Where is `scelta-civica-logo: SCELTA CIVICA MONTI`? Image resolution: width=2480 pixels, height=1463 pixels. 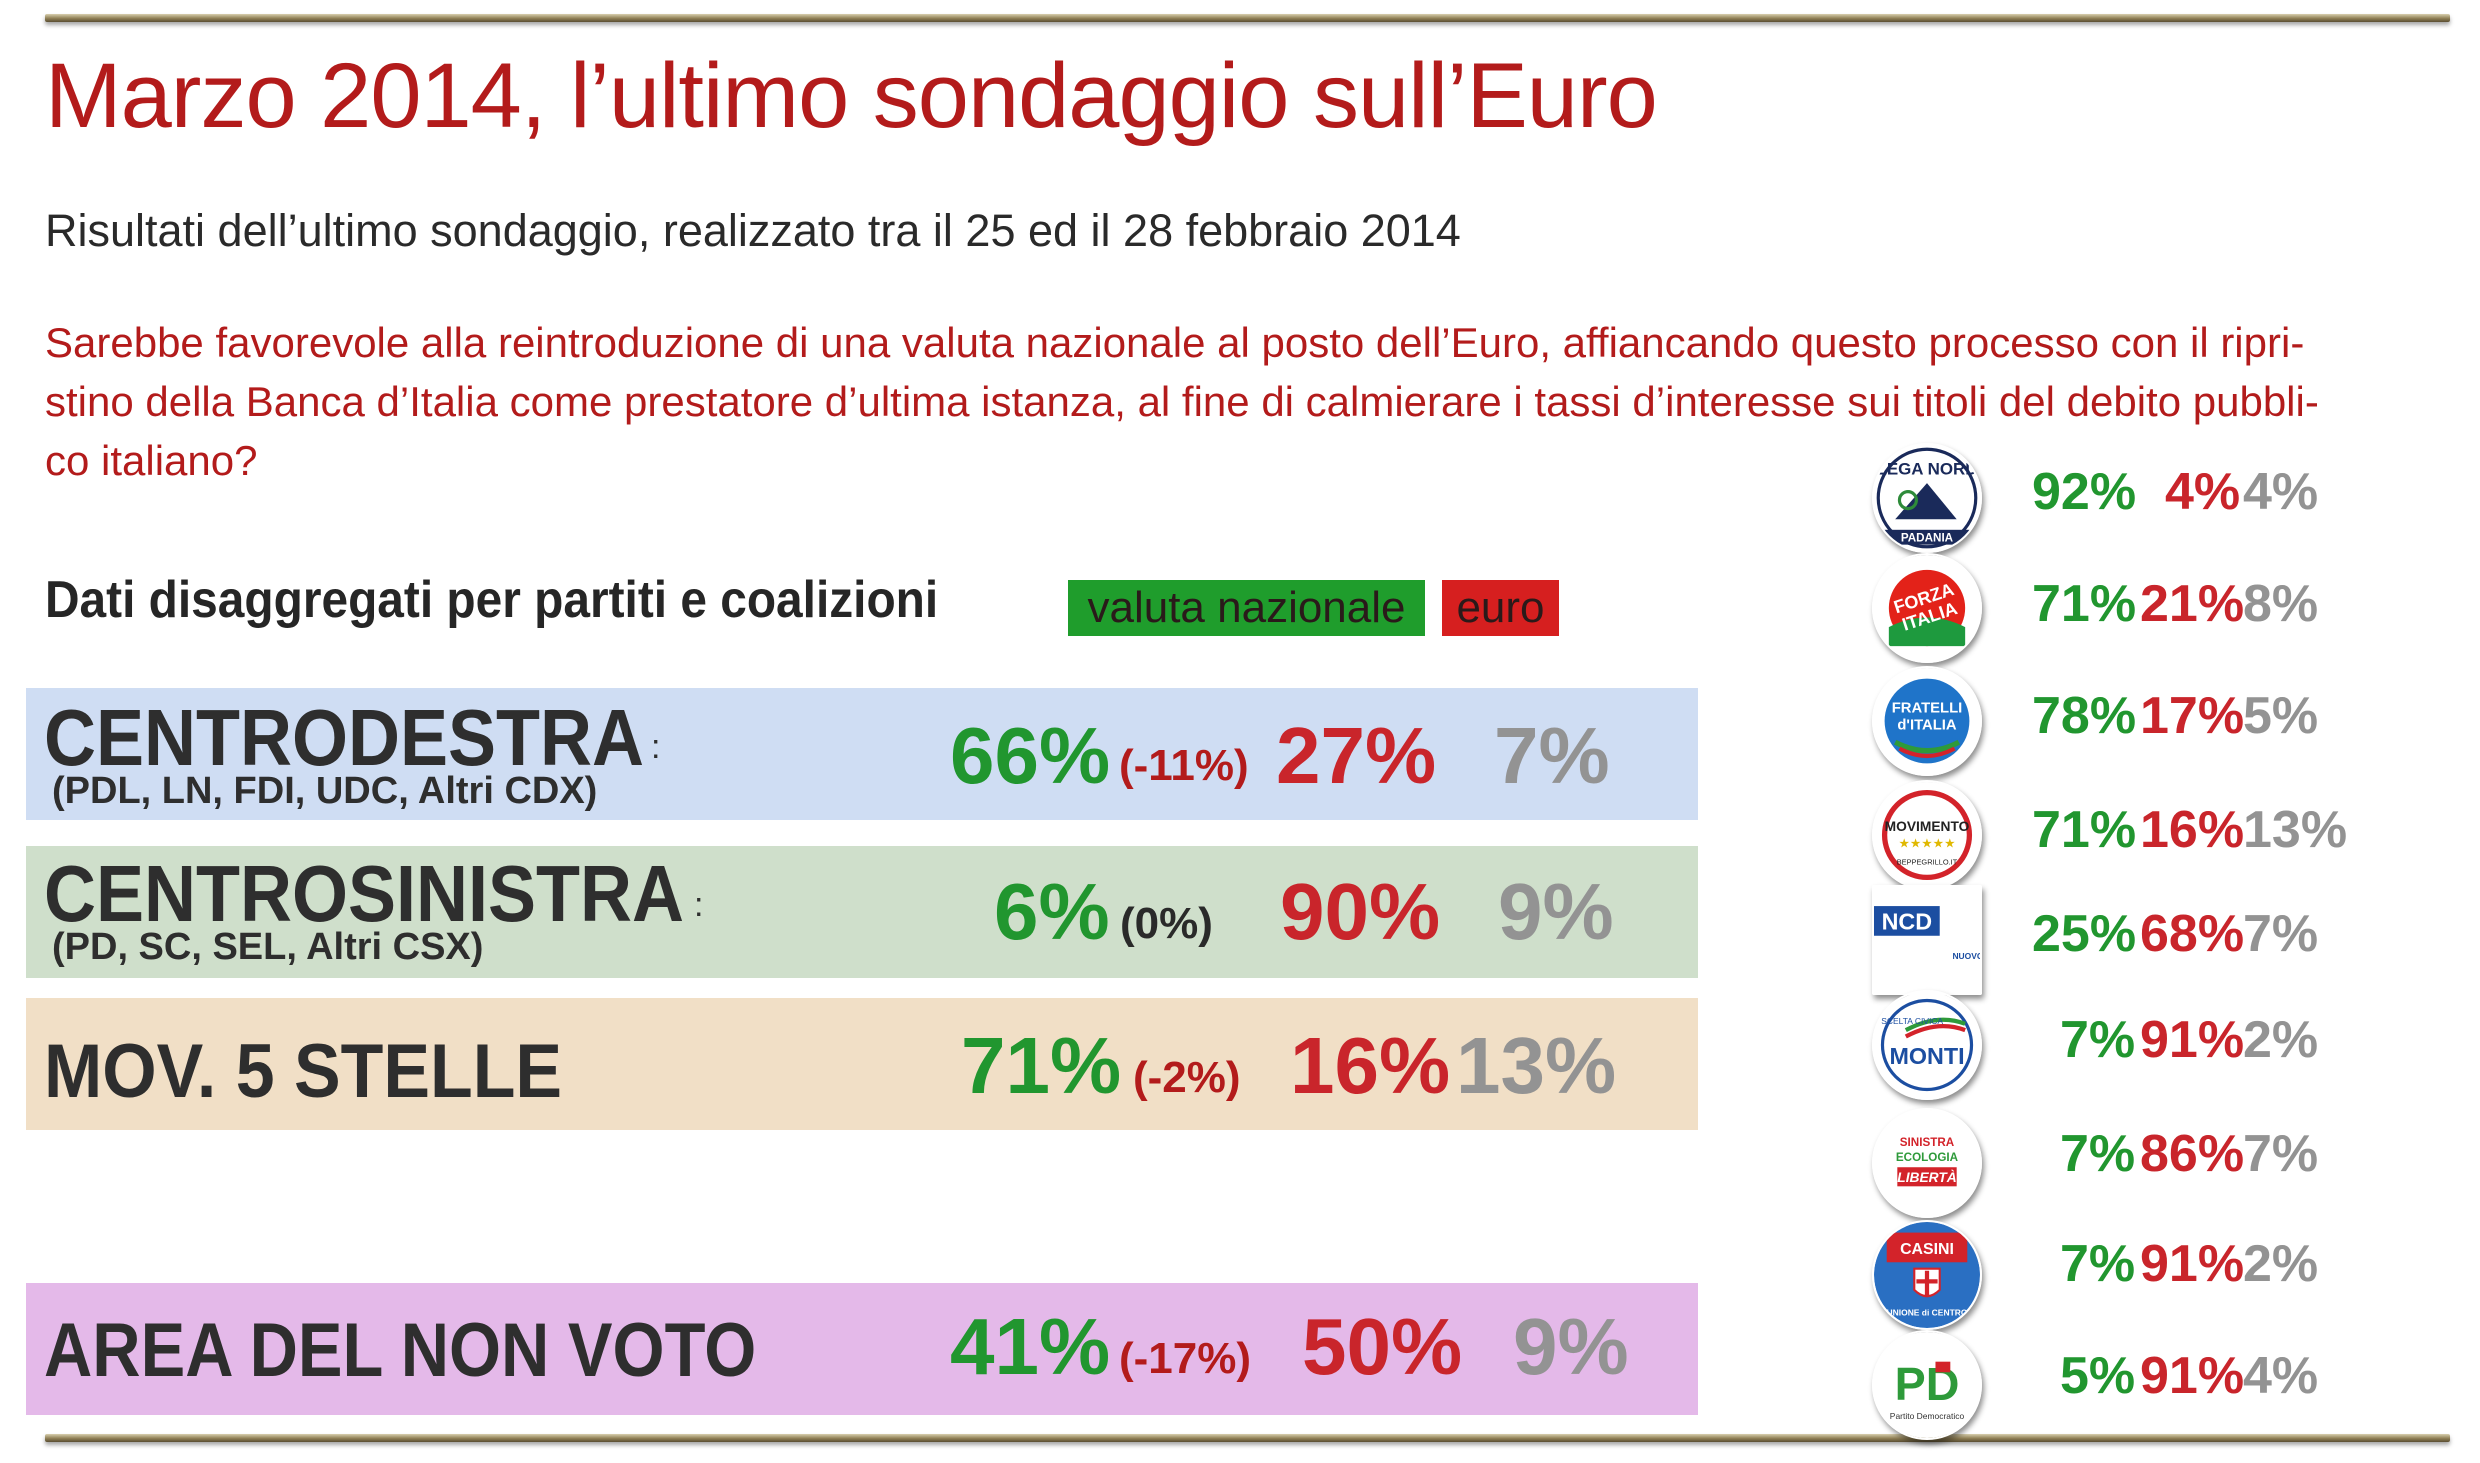 scelta-civica-logo: SCELTA CIVICA MONTI is located at coordinates (1927, 1045).